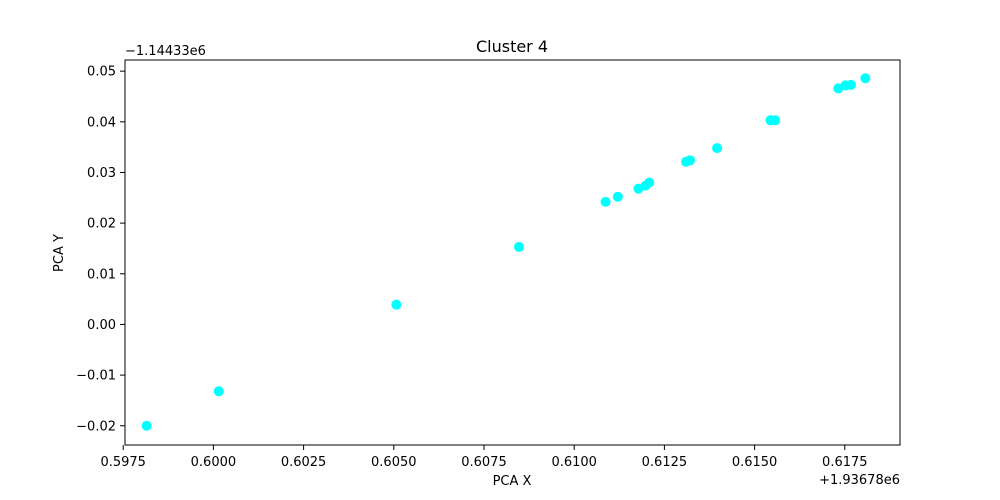 Image resolution: width=1000 pixels, height=500 pixels. Describe the element at coordinates (101, 72) in the screenshot. I see `y-tick-label: 0.05` at that location.